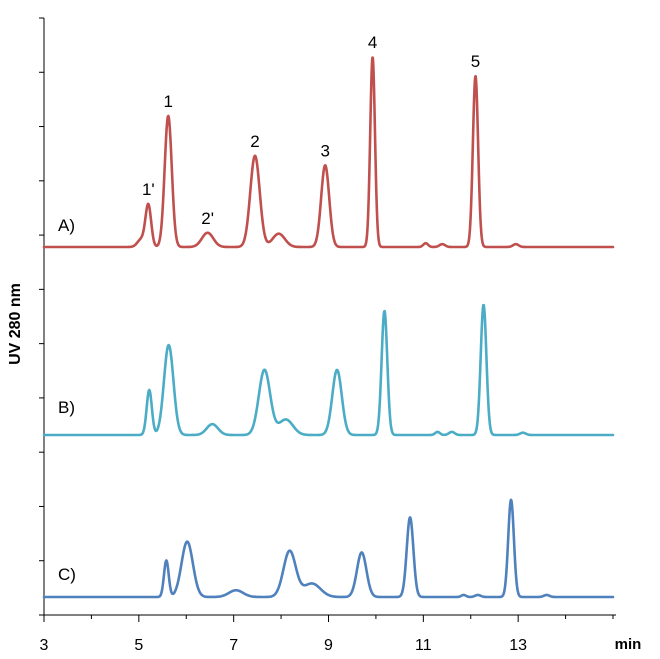 The height and width of the screenshot is (659, 660). What do you see at coordinates (628, 644) in the screenshot?
I see `x-axis-title: min` at bounding box center [628, 644].